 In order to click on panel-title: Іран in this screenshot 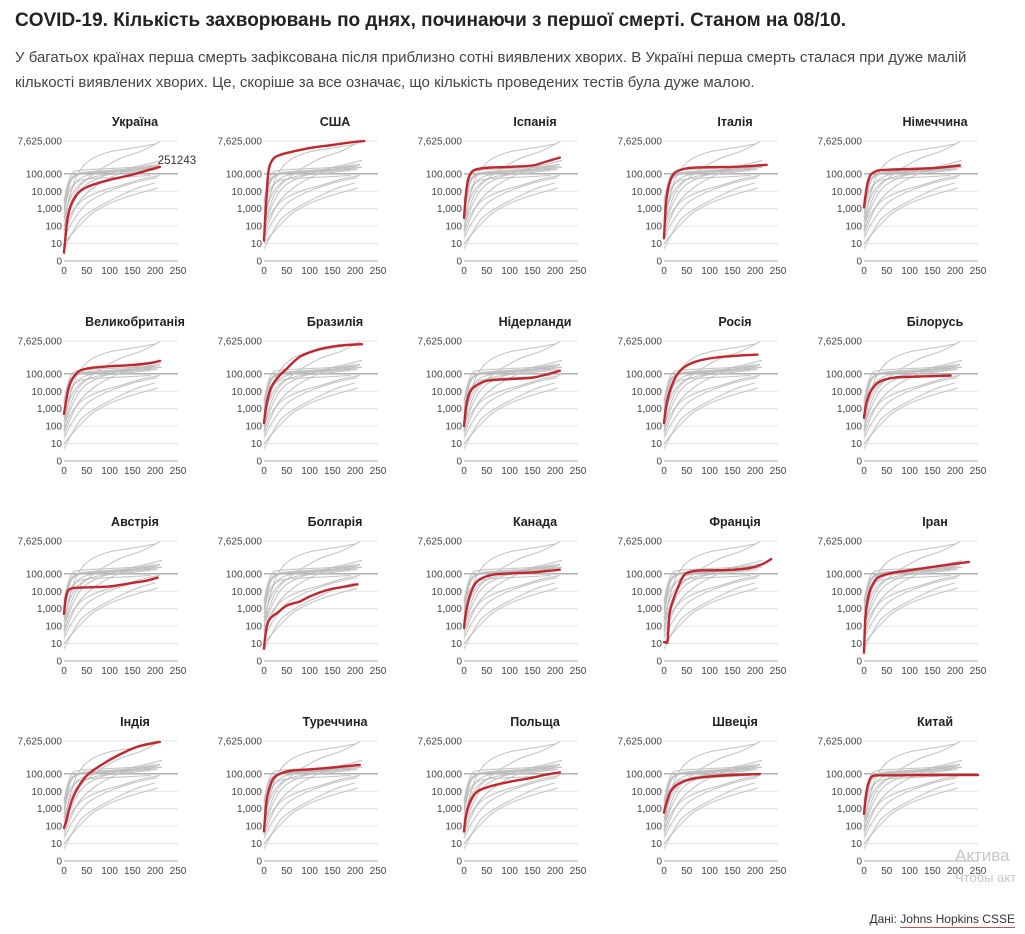, I will do `click(935, 522)`.